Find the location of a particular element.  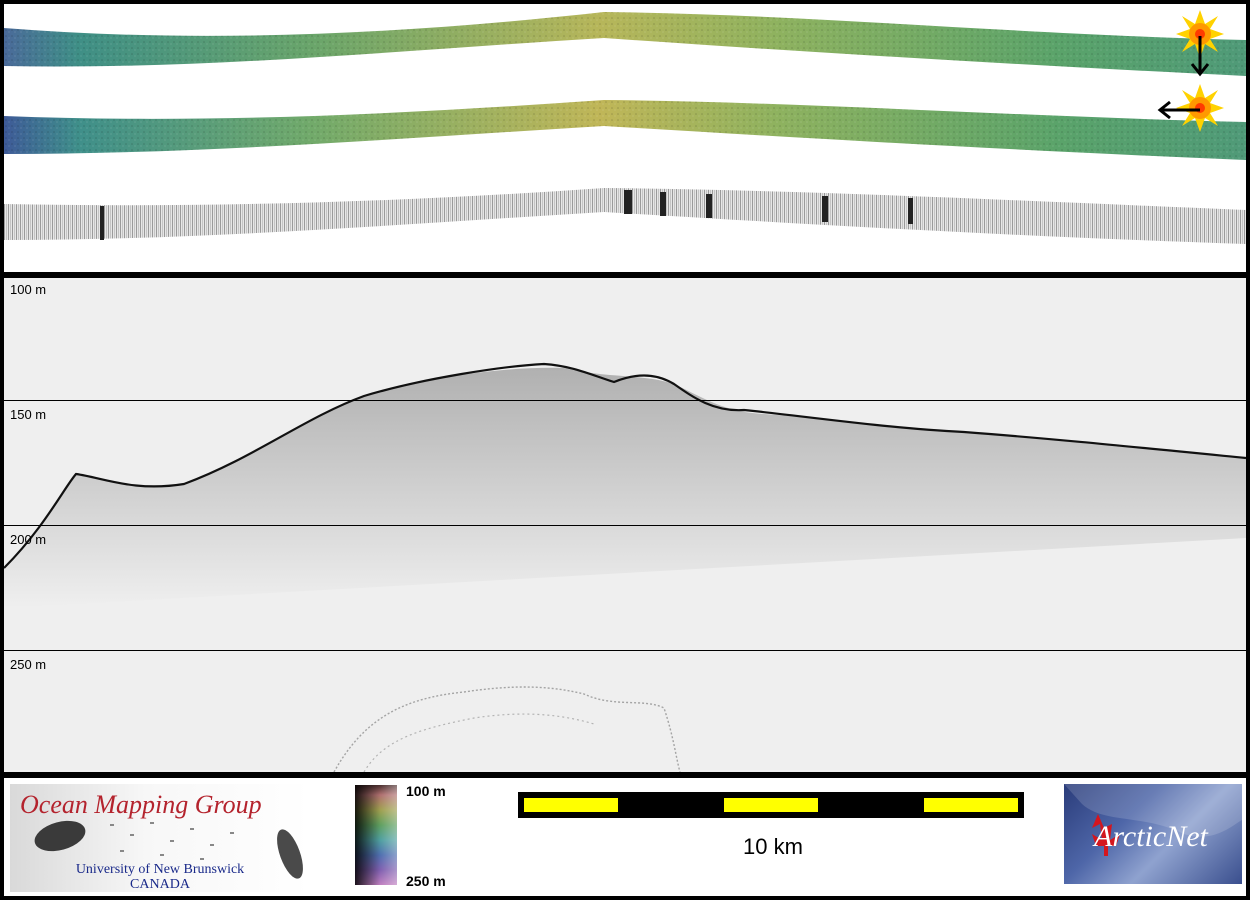

backscatter-strip is located at coordinates (625, 216).